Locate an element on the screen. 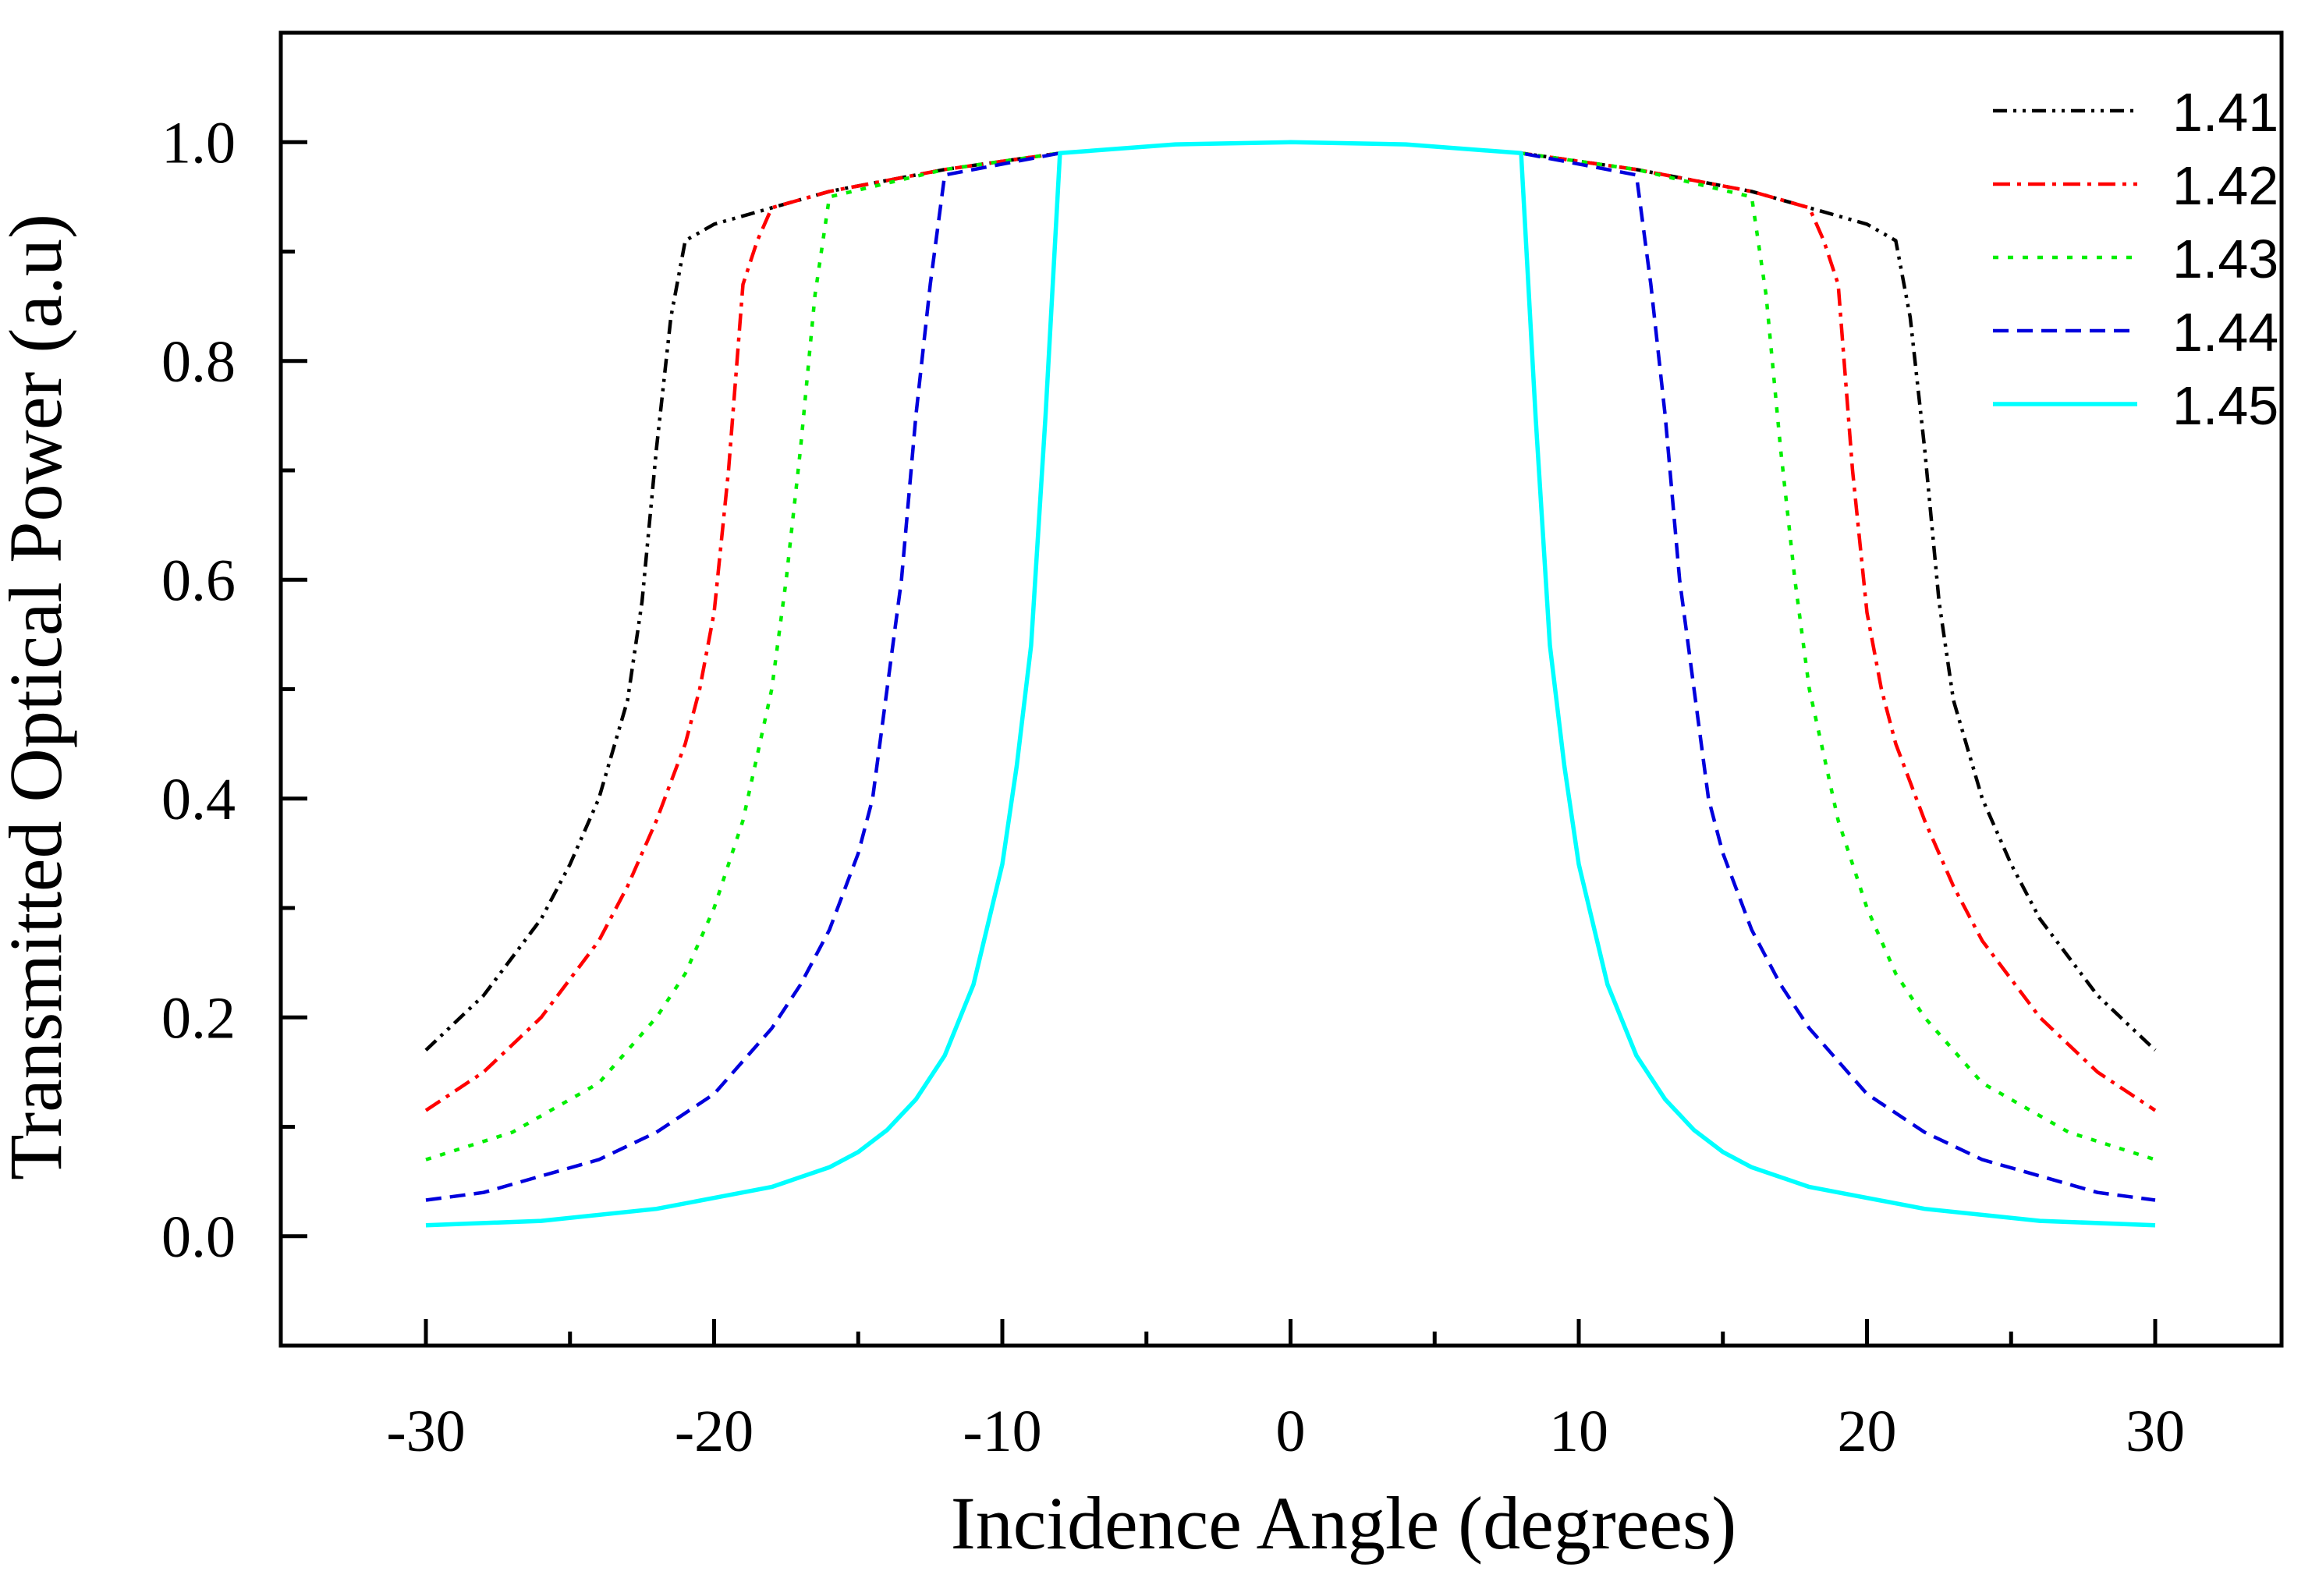 The height and width of the screenshot is (1596, 2319). x-tick-label: 10 is located at coordinates (1578, 1431).